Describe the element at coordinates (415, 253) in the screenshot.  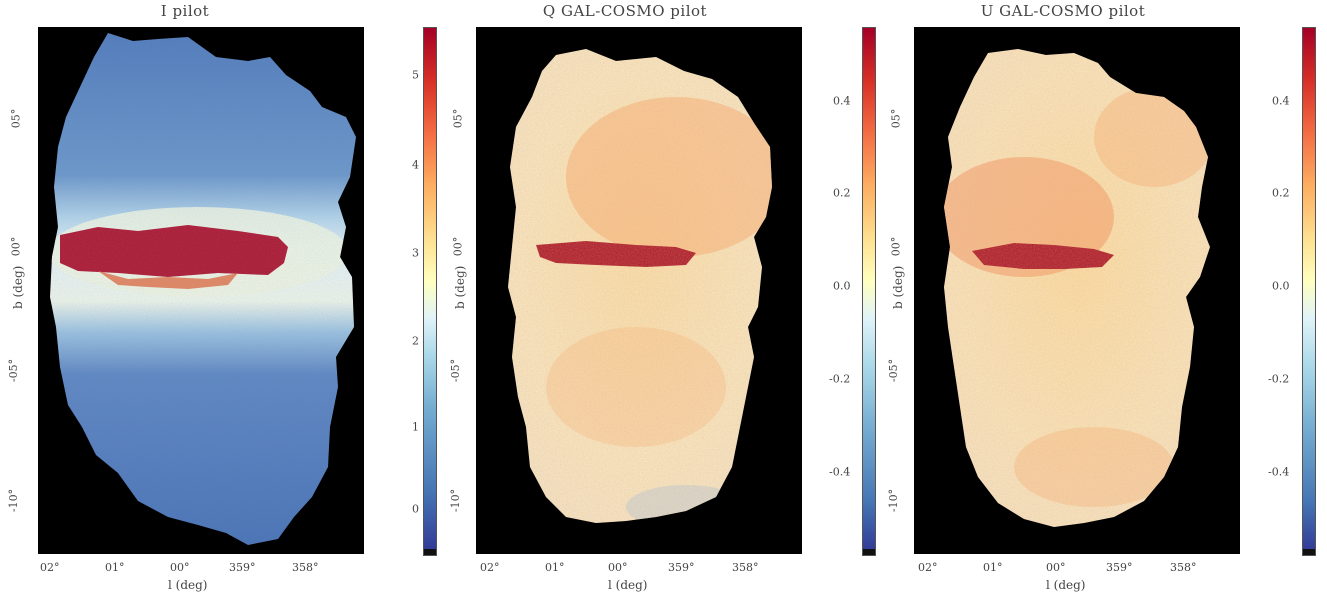
I see `colorbar-tick: 3` at that location.